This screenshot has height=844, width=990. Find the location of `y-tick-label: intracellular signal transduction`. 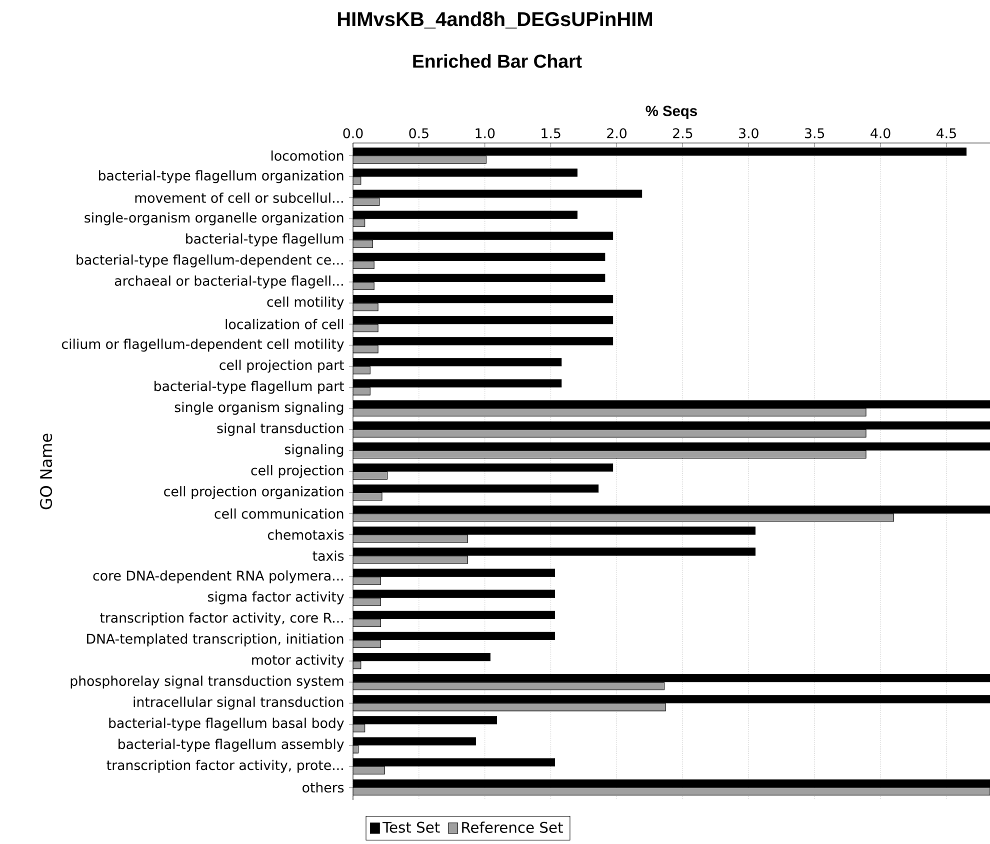

y-tick-label: intracellular signal transduction is located at coordinates (239, 703).